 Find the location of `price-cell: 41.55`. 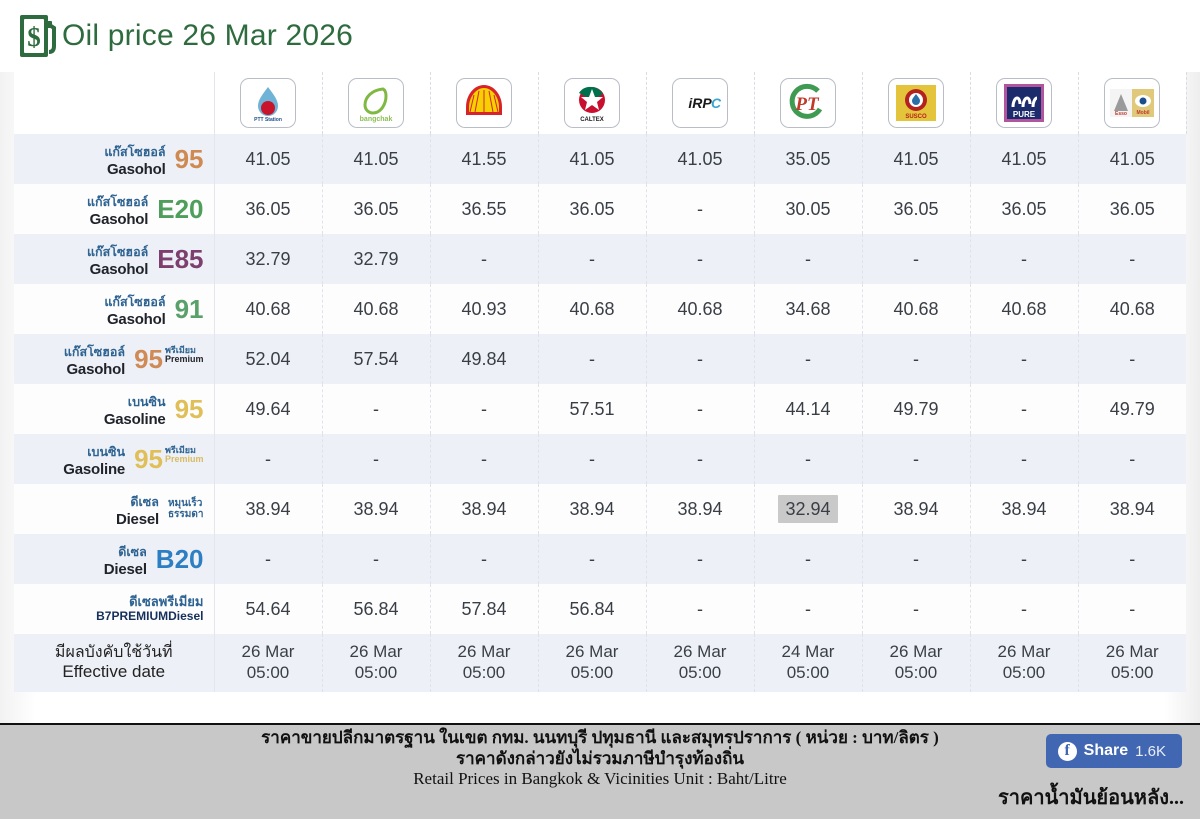

price-cell: 41.55 is located at coordinates (484, 159).